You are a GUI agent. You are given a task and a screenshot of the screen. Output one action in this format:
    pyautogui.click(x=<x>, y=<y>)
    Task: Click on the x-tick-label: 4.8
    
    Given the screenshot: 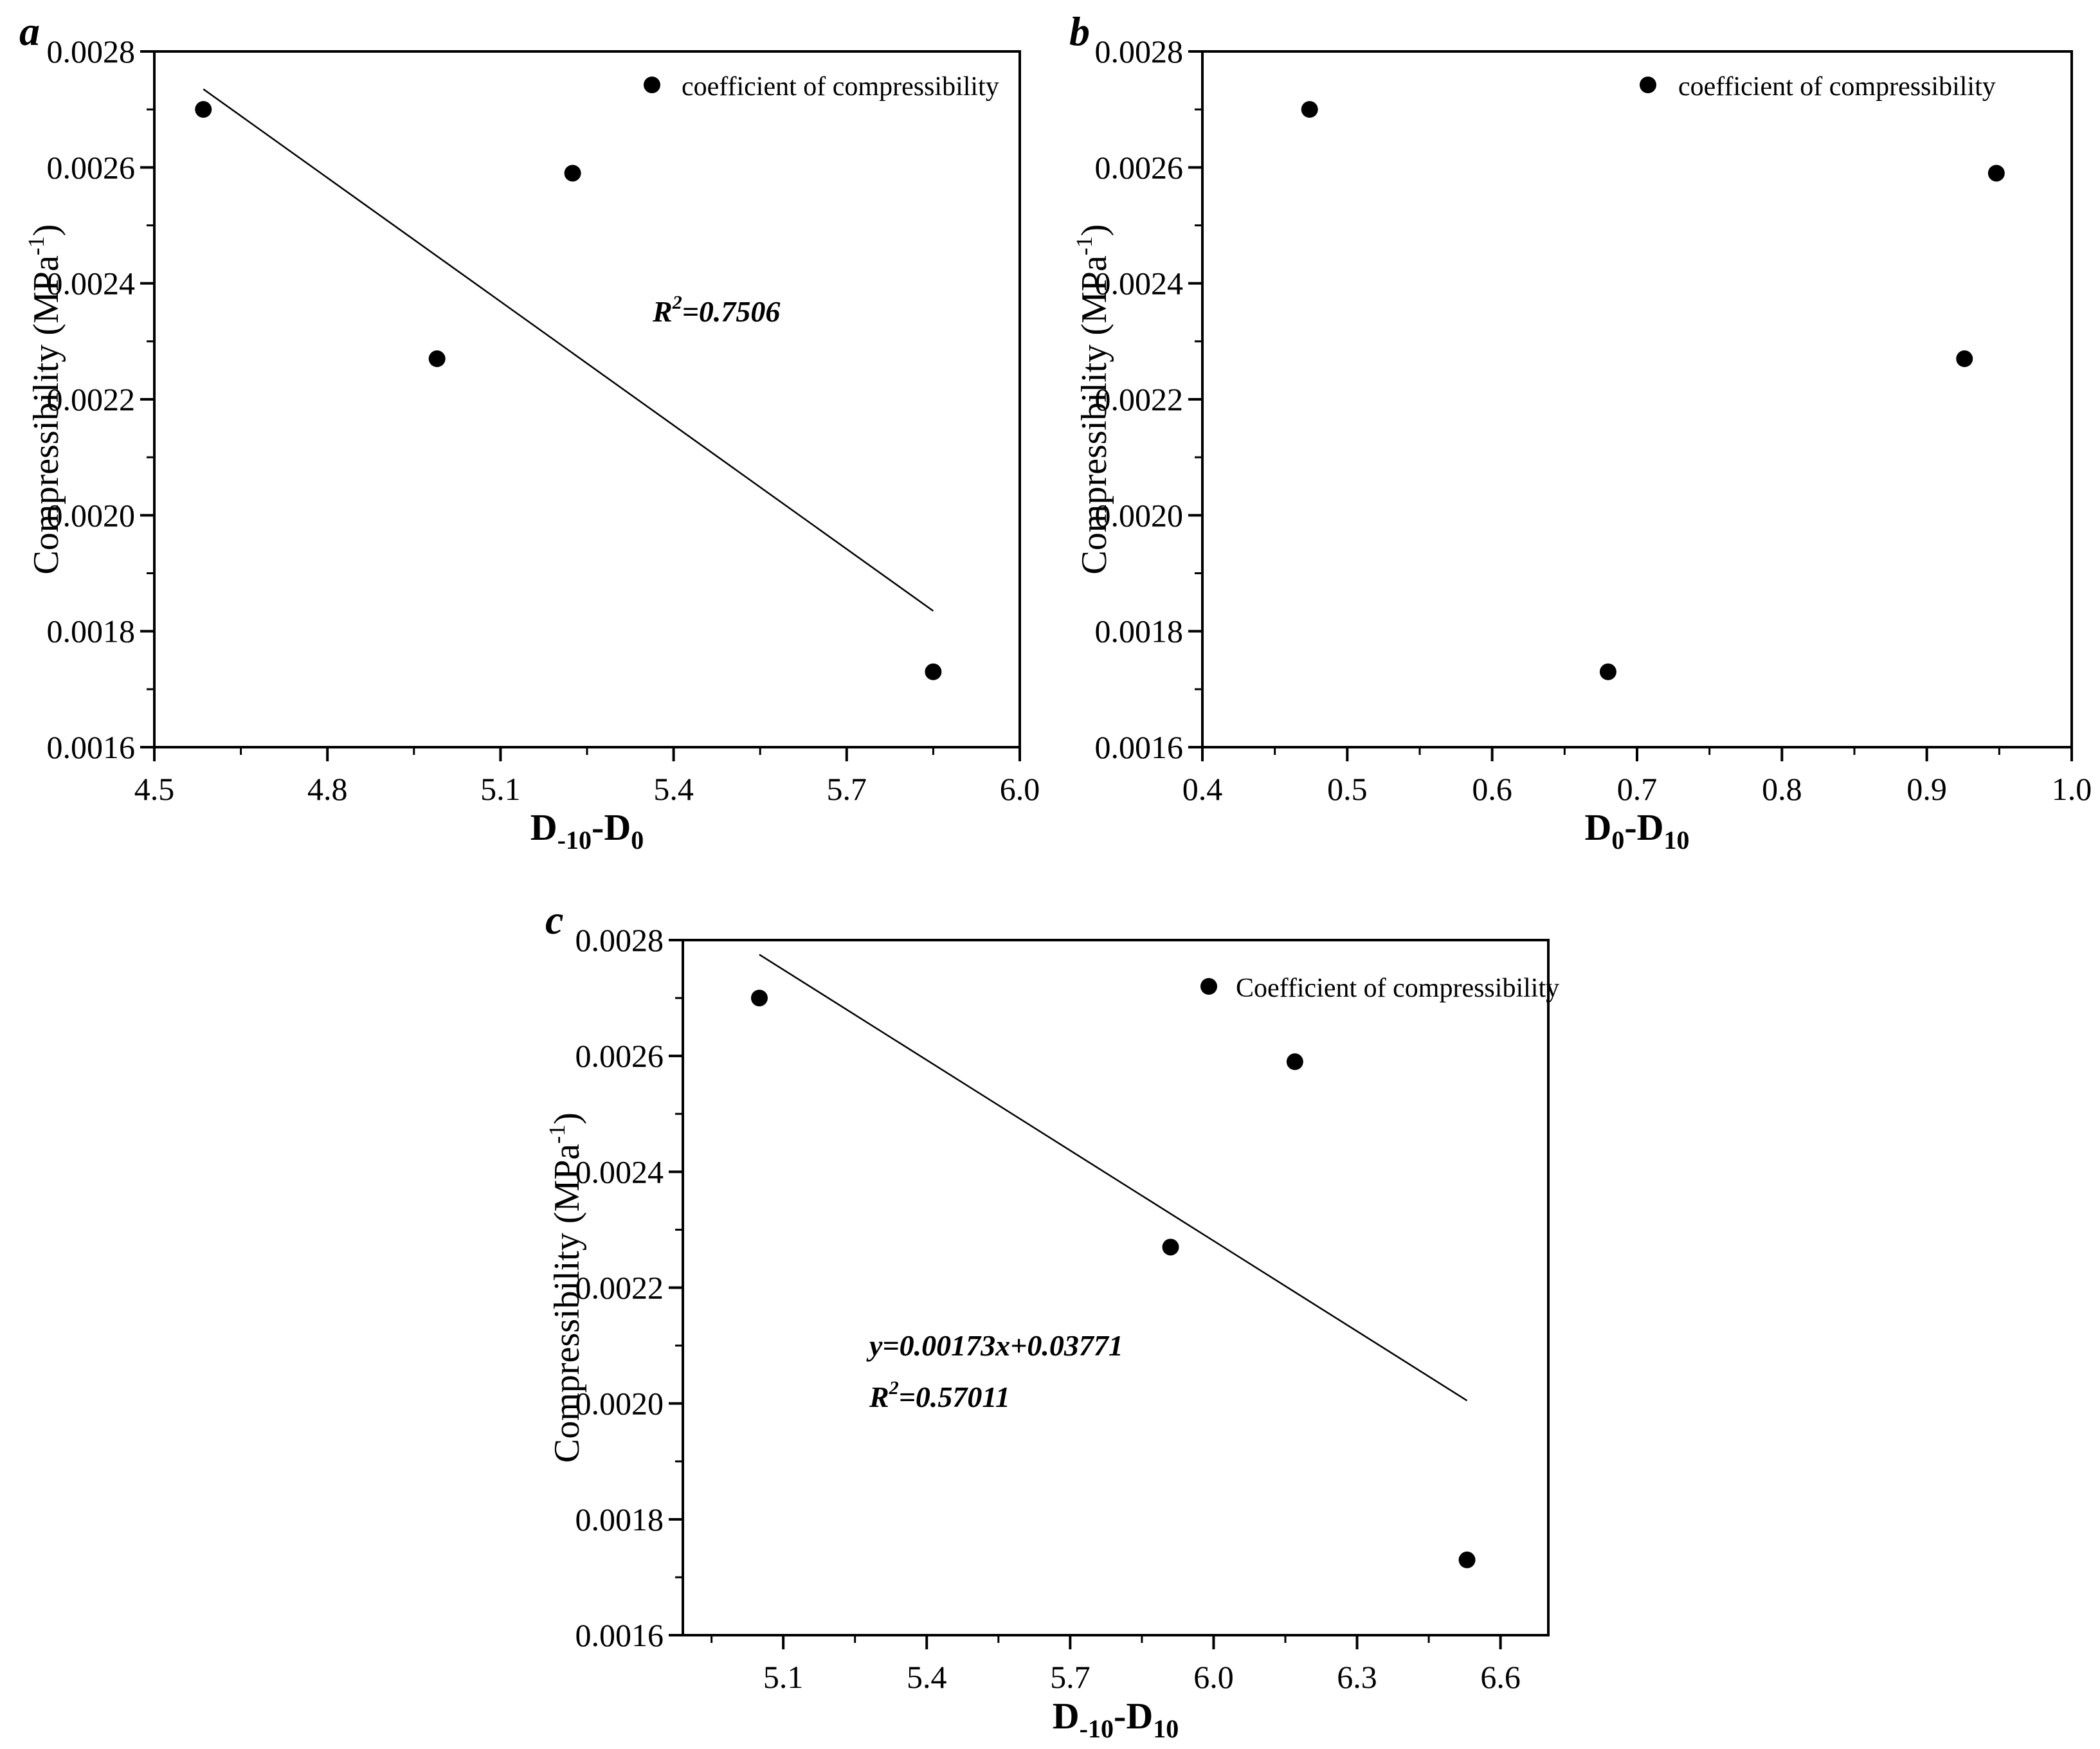 What is the action you would take?
    pyautogui.click(x=328, y=789)
    